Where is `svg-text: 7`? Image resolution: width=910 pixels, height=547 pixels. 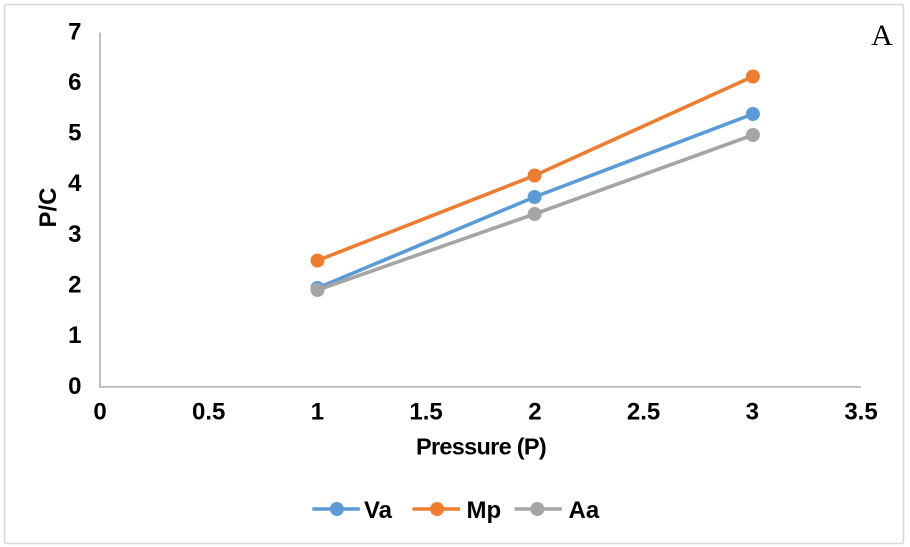 svg-text: 7 is located at coordinates (74, 31).